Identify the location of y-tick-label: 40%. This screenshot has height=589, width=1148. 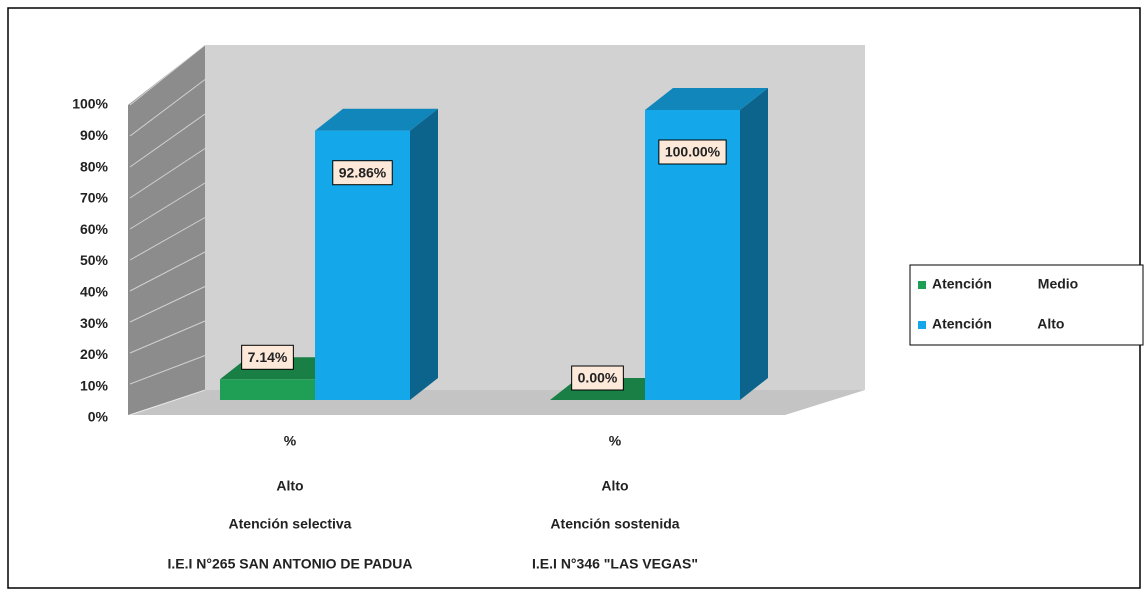
(94, 292).